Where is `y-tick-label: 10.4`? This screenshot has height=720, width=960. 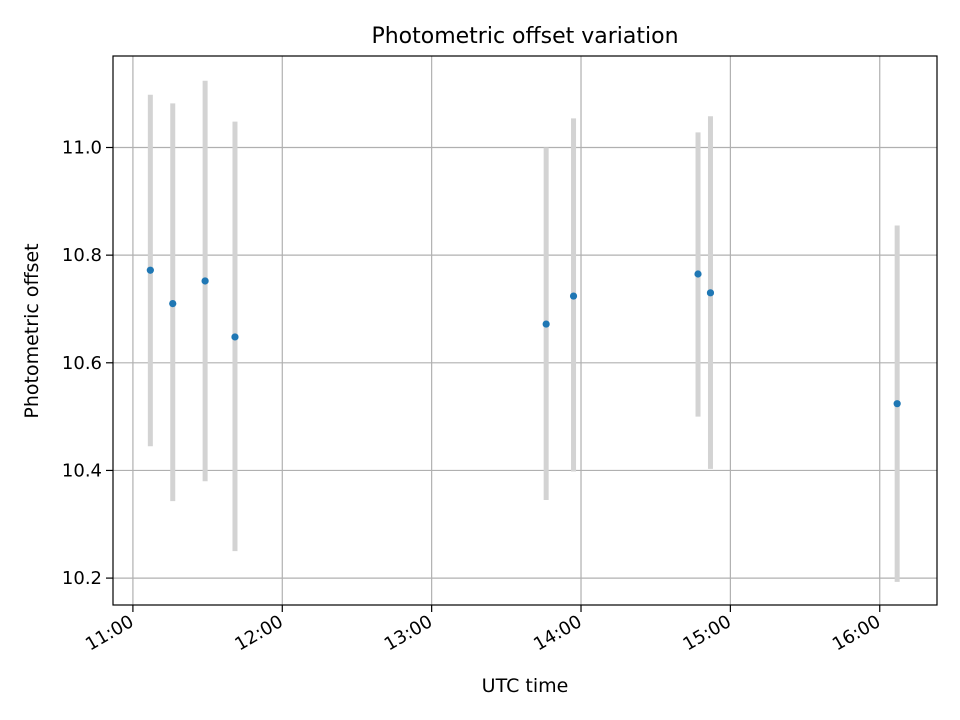 y-tick-label: 10.4 is located at coordinates (82, 470).